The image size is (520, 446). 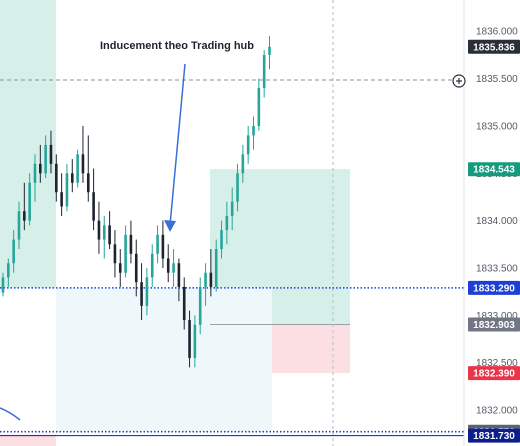 I want to click on crosshair-plus-button, so click(x=459, y=81).